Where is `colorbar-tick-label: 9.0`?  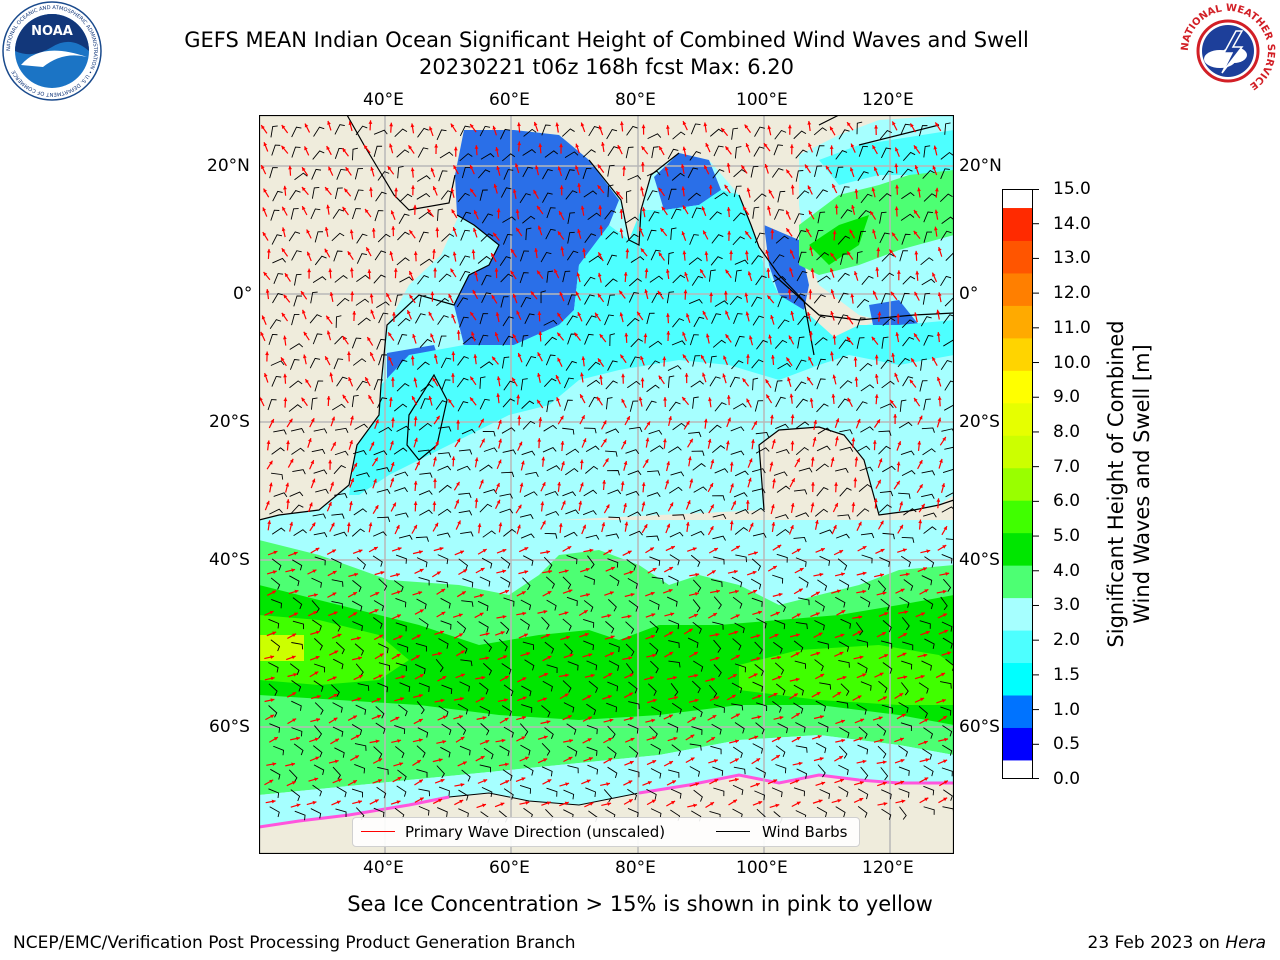 colorbar-tick-label: 9.0 is located at coordinates (1067, 397).